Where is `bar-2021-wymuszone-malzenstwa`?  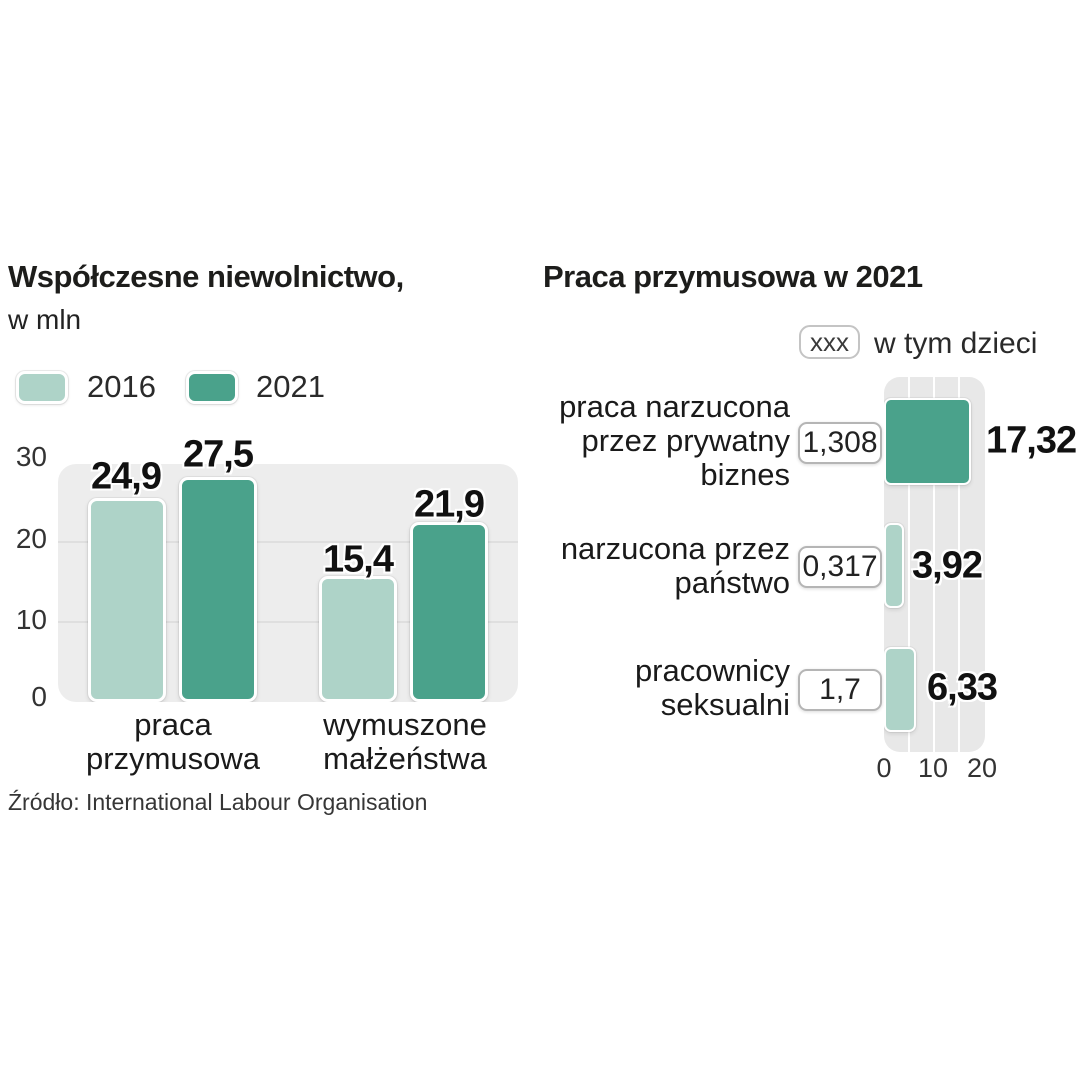 bar-2021-wymuszone-malzenstwa is located at coordinates (449, 612).